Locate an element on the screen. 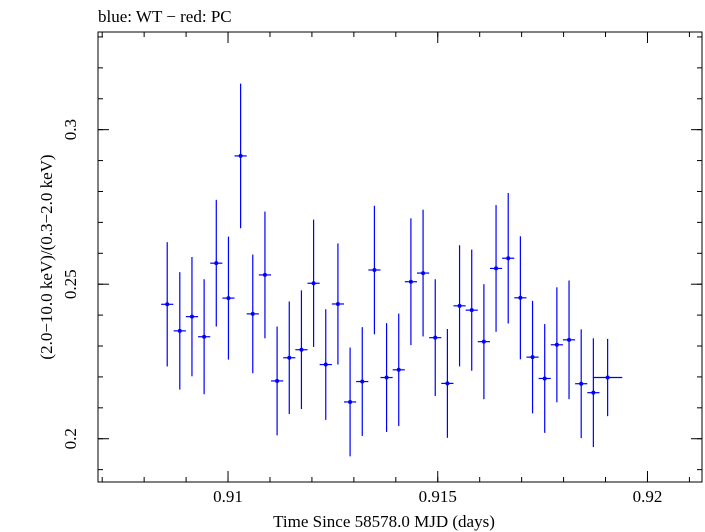  y-axis-label: (2.0−10.0 keV)/(0.3−2.0 keV) is located at coordinates (46, 256).